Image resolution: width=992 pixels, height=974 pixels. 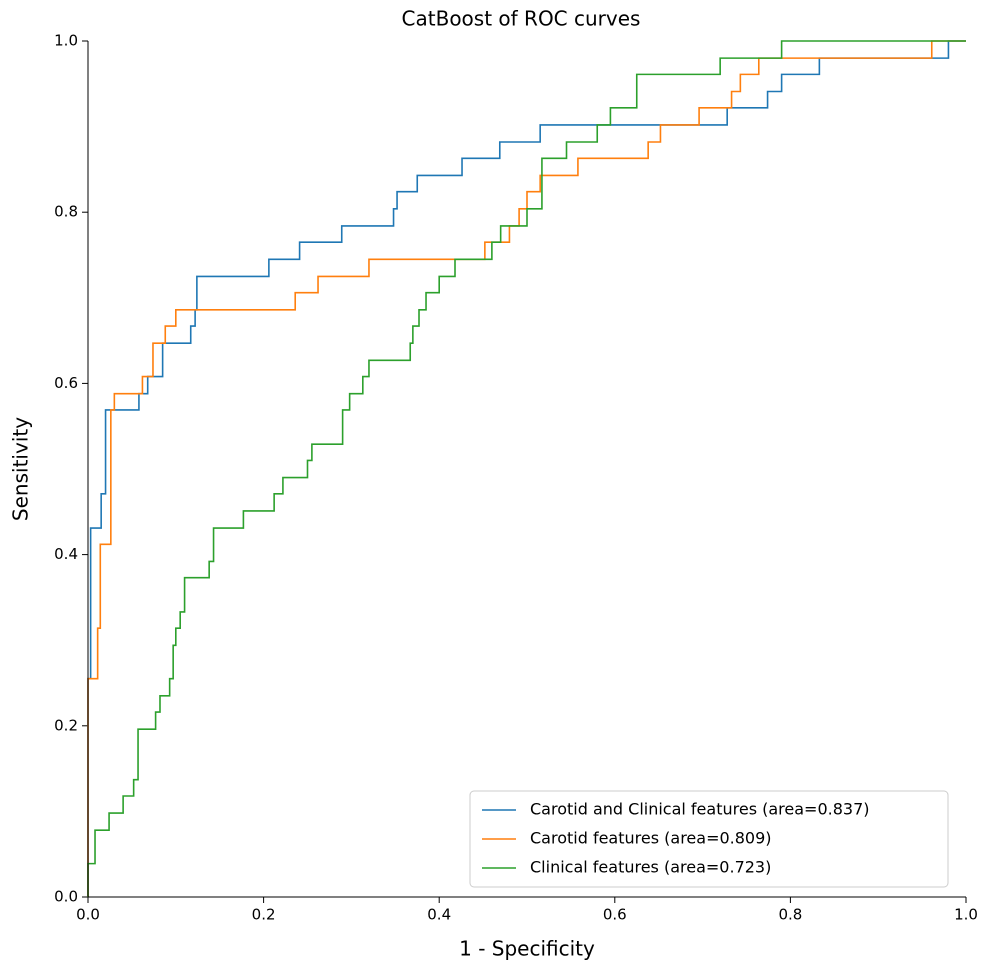 I want to click on legend-label: Carotid features (area=0.809), so click(x=651, y=838).